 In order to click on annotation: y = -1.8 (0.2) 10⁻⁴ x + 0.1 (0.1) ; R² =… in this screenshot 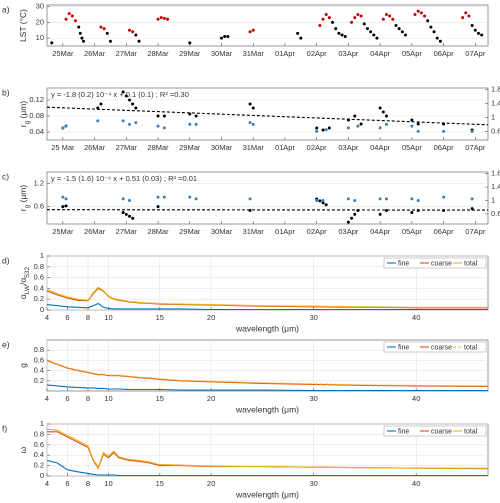, I will do `click(120, 94)`.